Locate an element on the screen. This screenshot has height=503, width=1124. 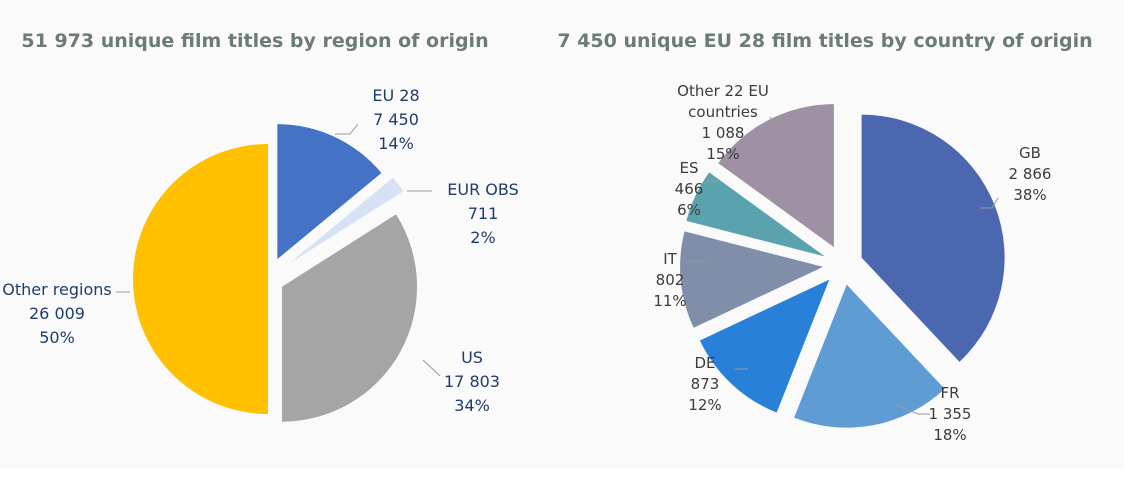
slice-de is located at coordinates (764, 346).